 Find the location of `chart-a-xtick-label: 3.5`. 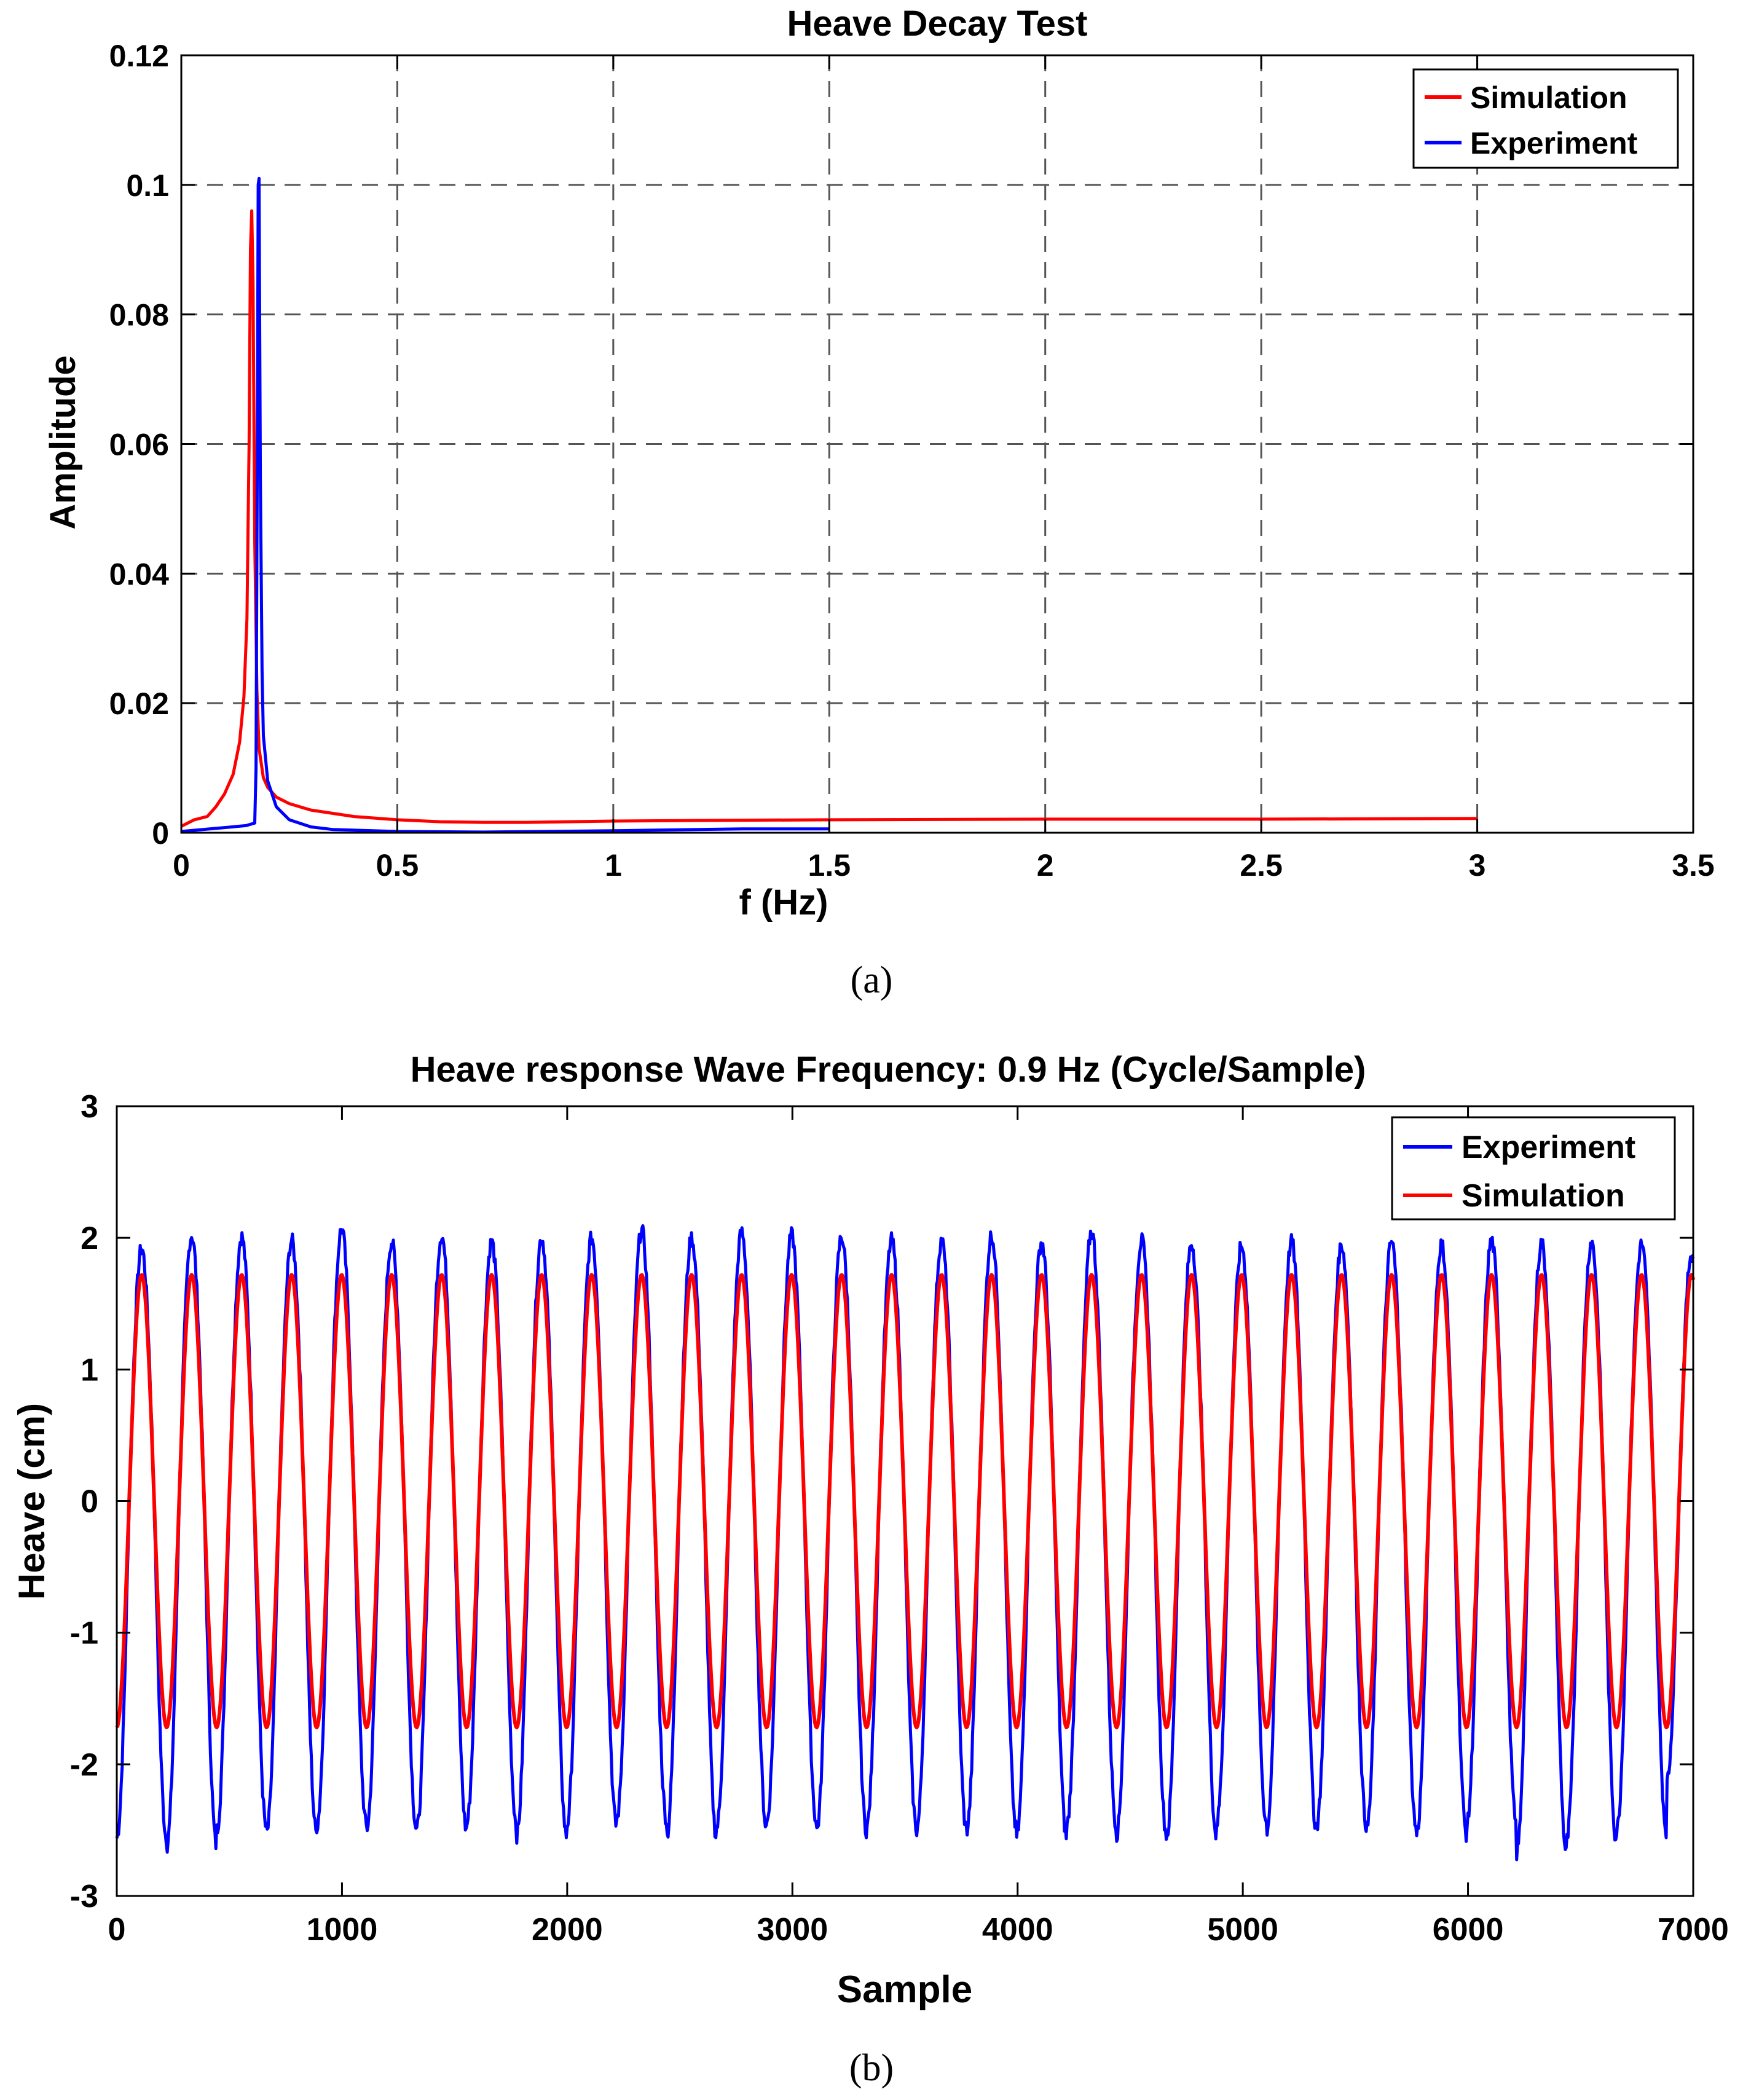

chart-a-xtick-label: 3.5 is located at coordinates (1693, 865).